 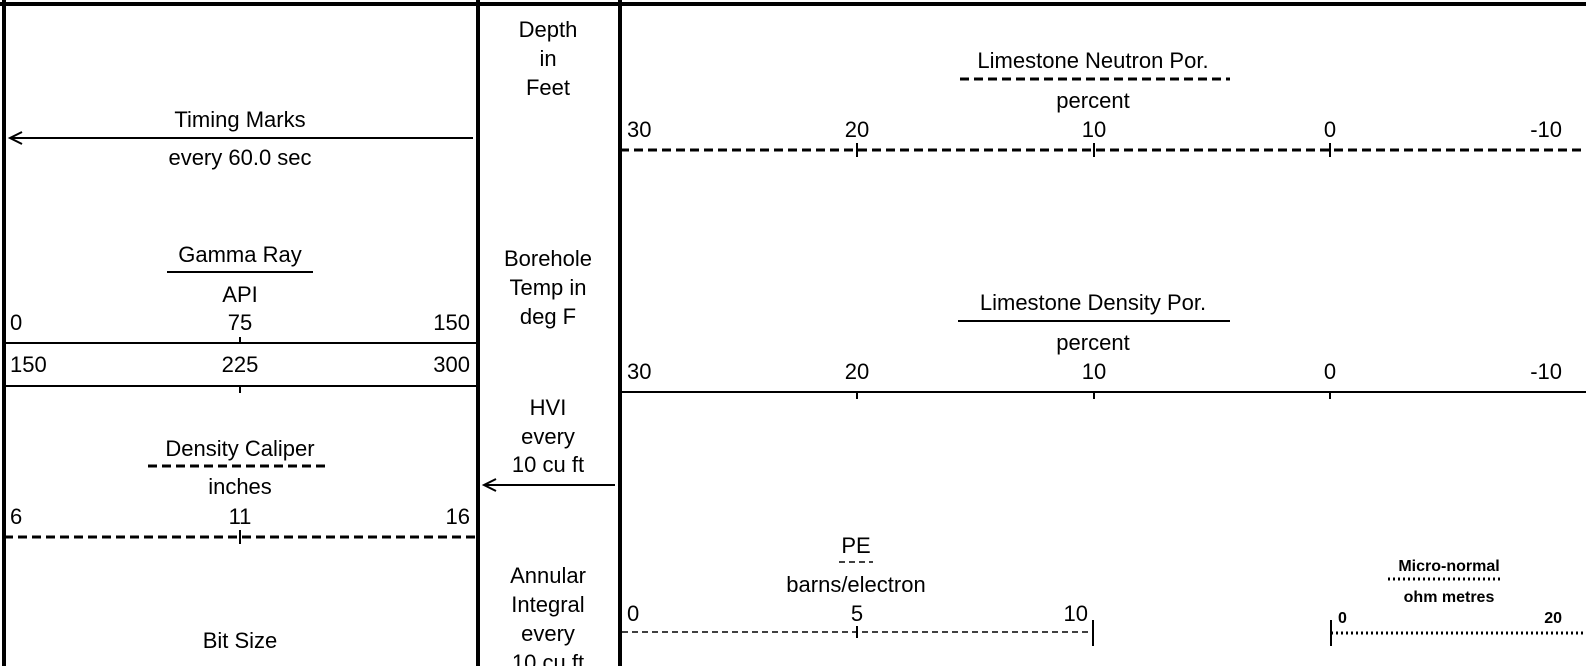 I want to click on unit: inches, so click(x=240, y=486).